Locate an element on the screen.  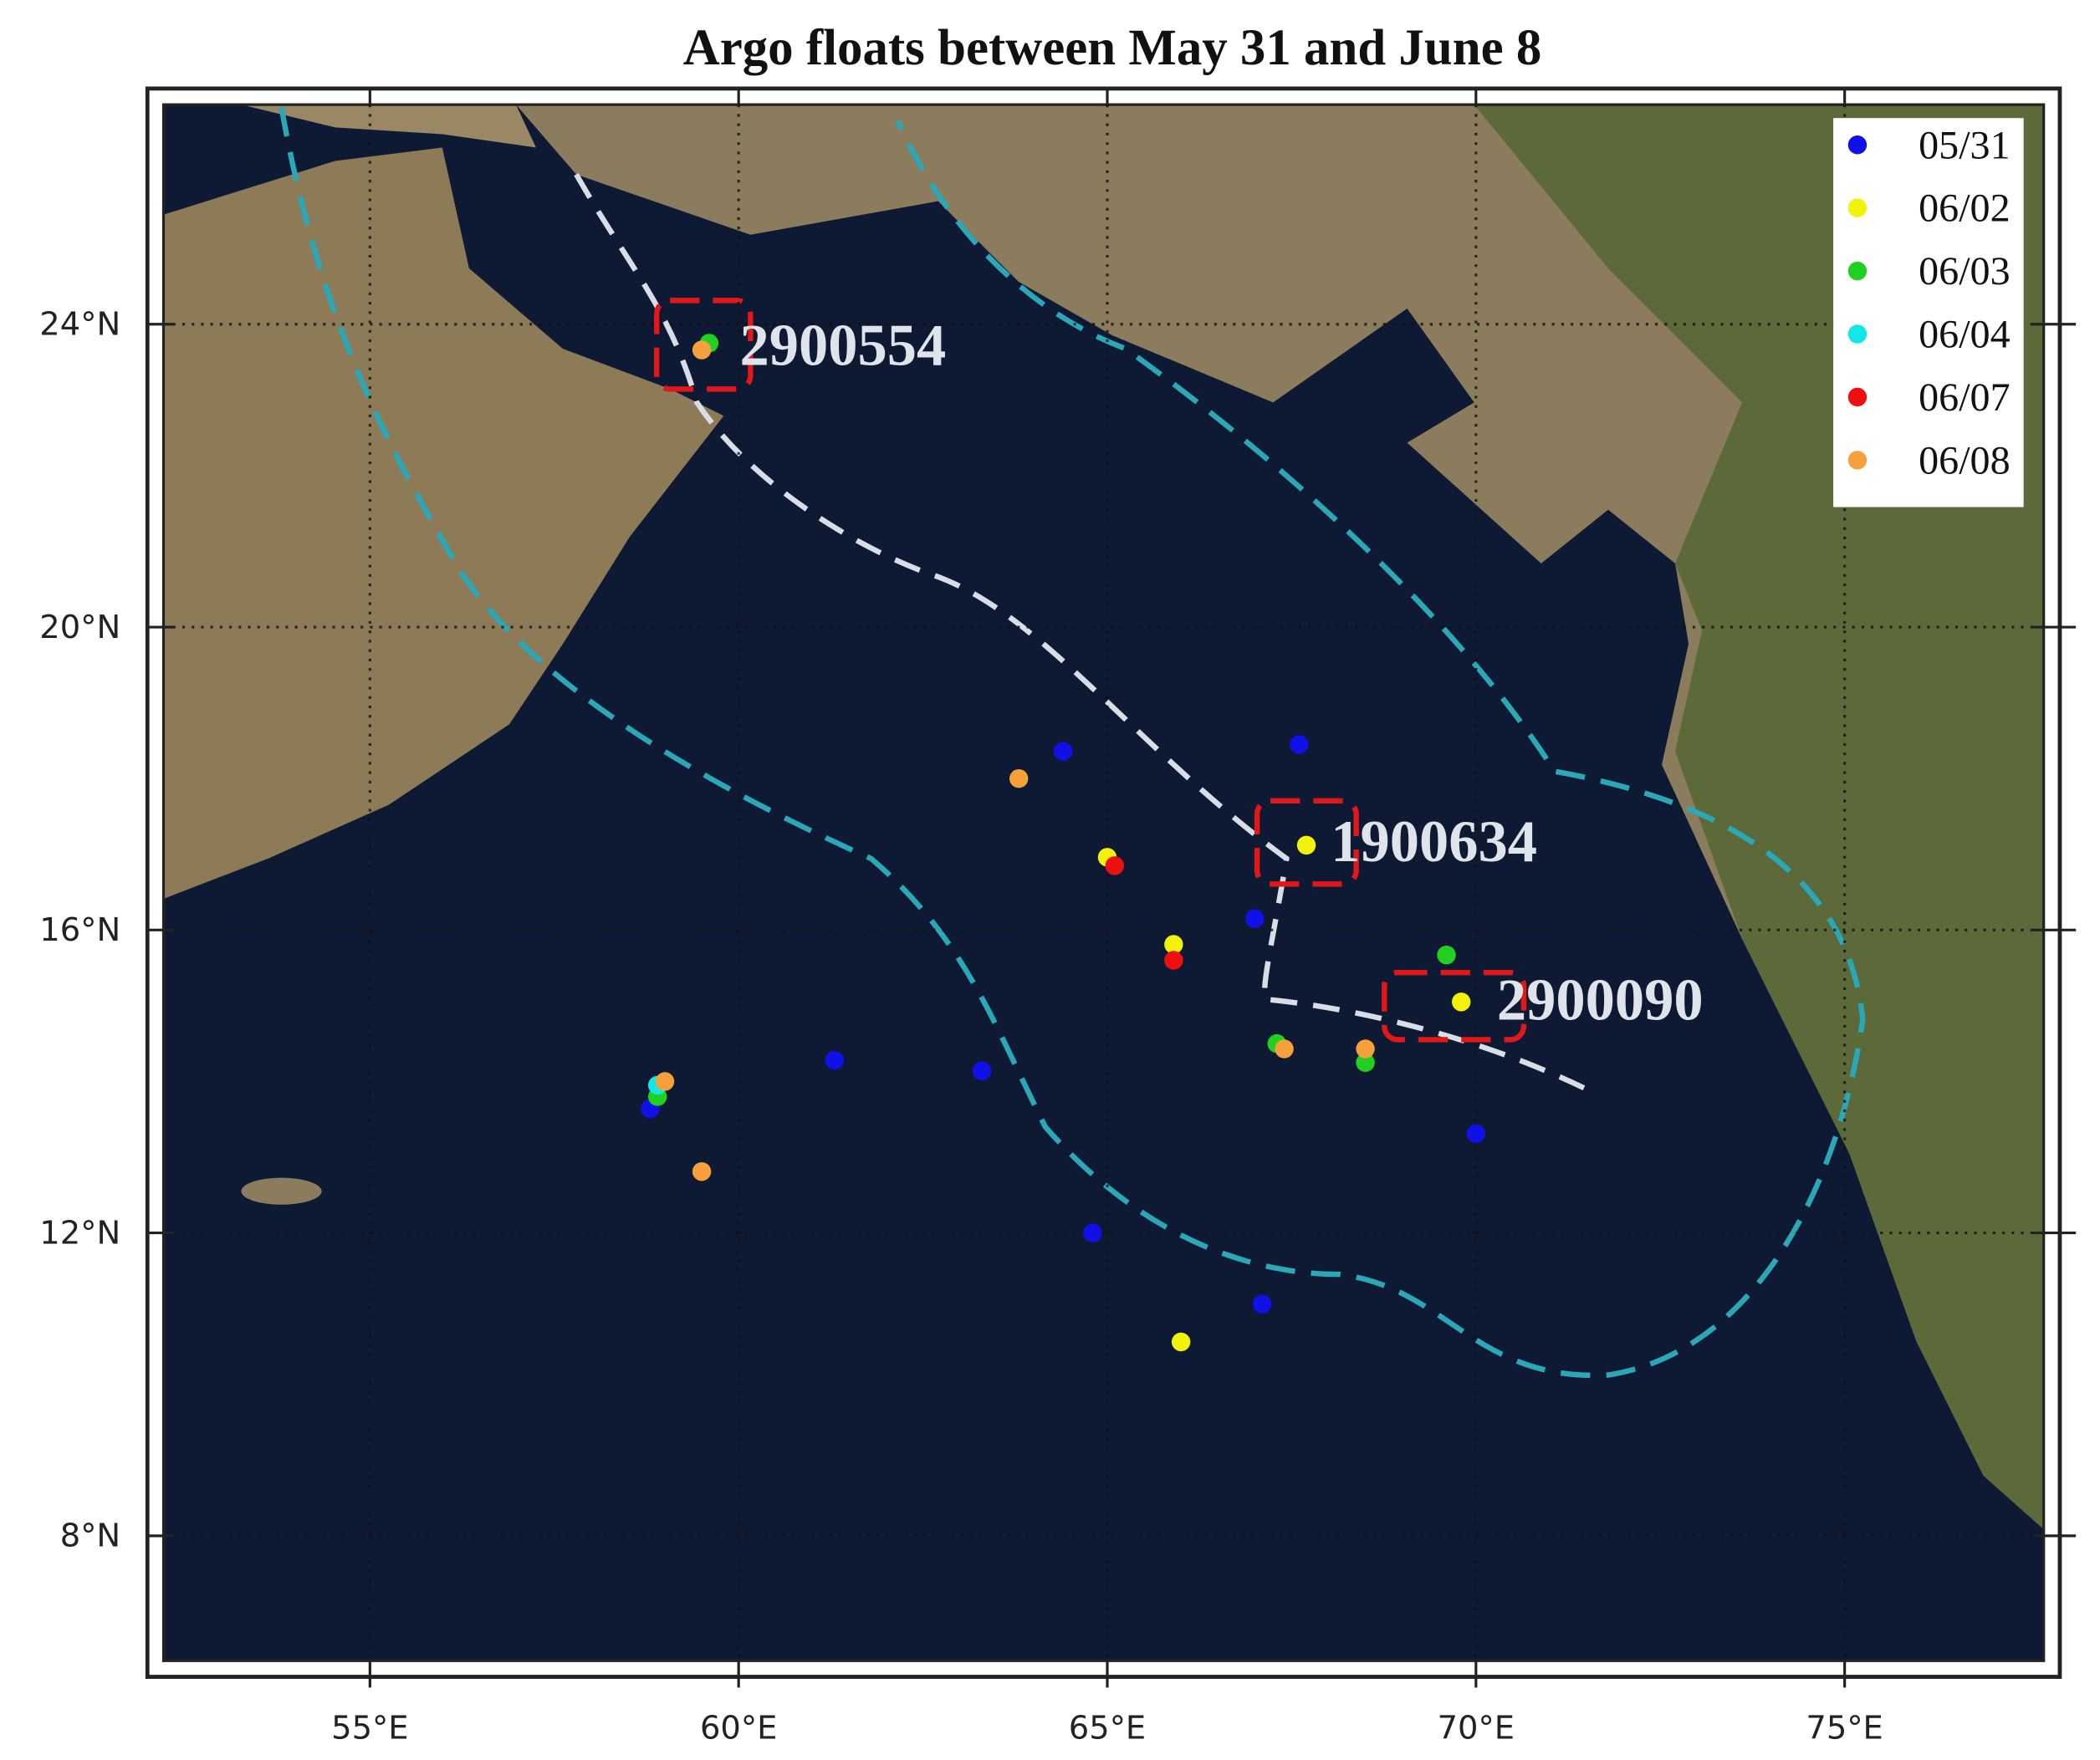
x-tick-label: 75°E is located at coordinates (1844, 1728).